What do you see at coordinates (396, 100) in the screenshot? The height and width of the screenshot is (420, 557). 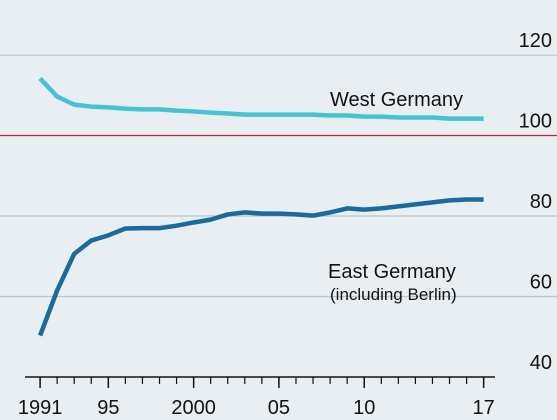 I see `series-label: West Germany` at bounding box center [396, 100].